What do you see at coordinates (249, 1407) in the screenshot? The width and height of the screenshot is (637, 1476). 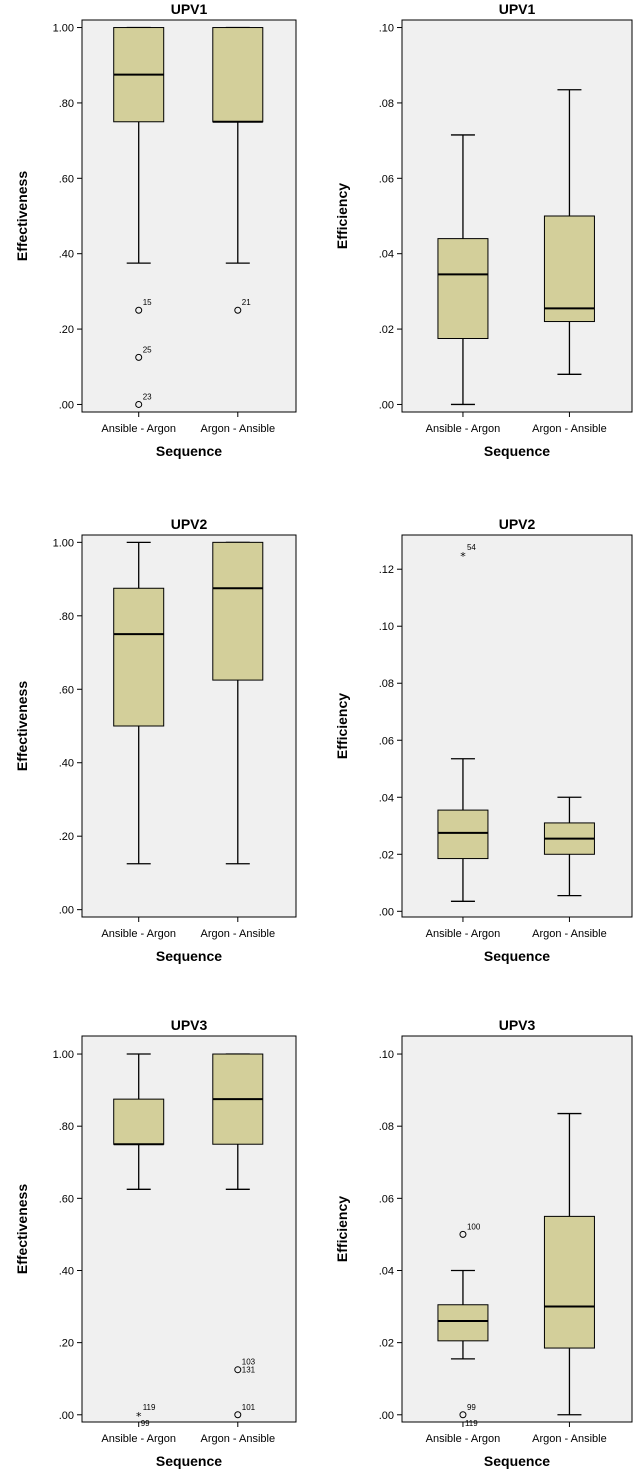 I see `outlier-label: 101` at bounding box center [249, 1407].